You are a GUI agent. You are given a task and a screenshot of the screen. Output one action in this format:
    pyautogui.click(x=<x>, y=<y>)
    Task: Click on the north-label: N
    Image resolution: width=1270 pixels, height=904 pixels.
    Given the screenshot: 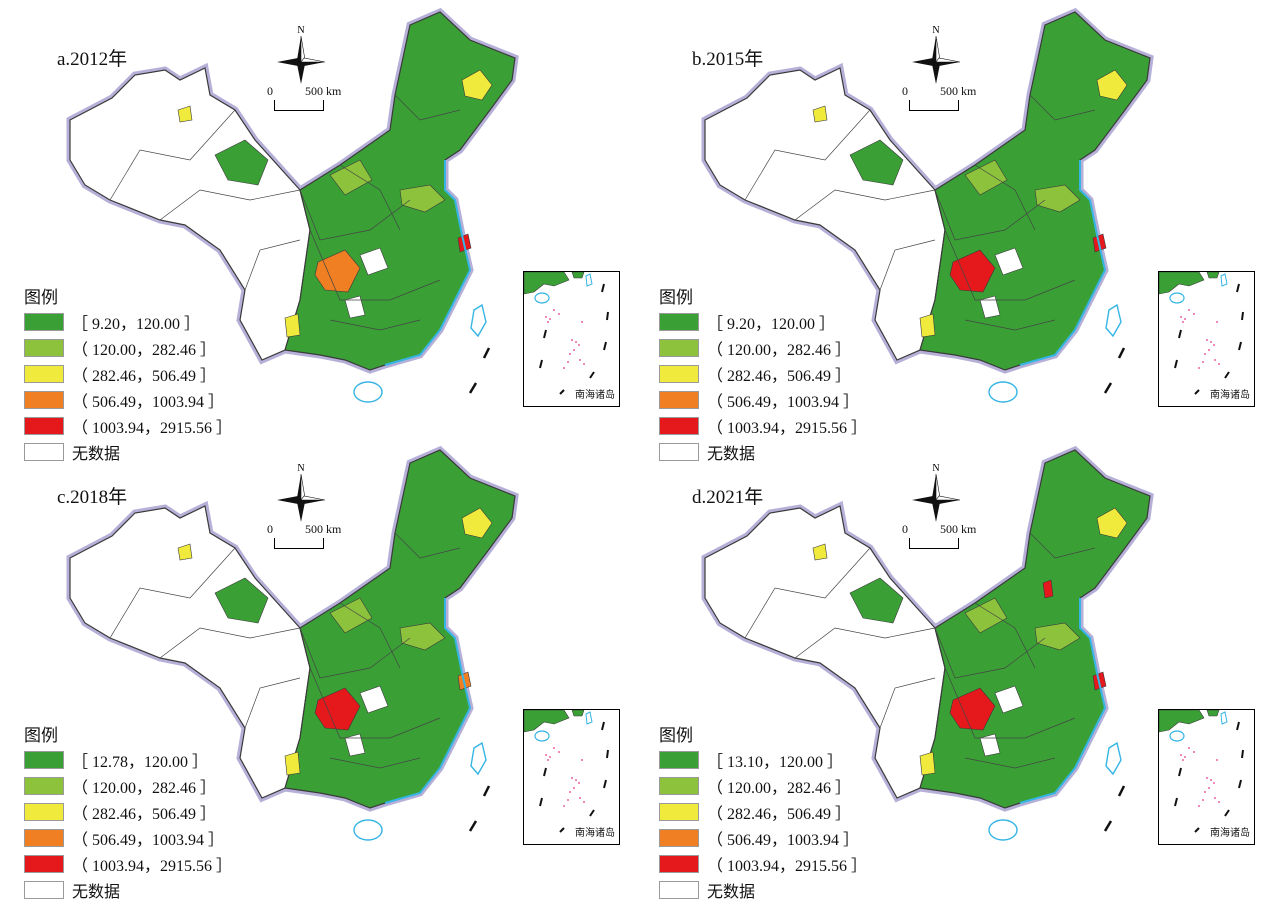 What is the action you would take?
    pyautogui.click(x=300, y=30)
    